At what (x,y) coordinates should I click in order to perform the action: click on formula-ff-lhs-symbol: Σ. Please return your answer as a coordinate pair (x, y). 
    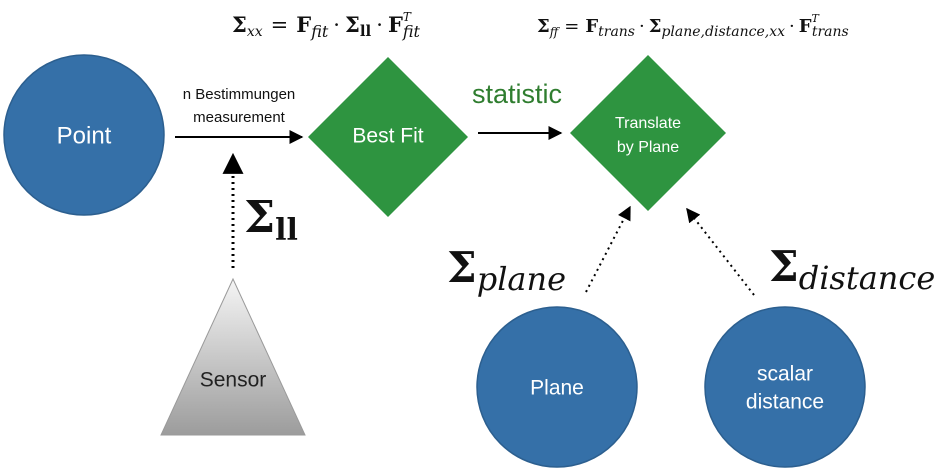
    Looking at the image, I should click on (543, 26).